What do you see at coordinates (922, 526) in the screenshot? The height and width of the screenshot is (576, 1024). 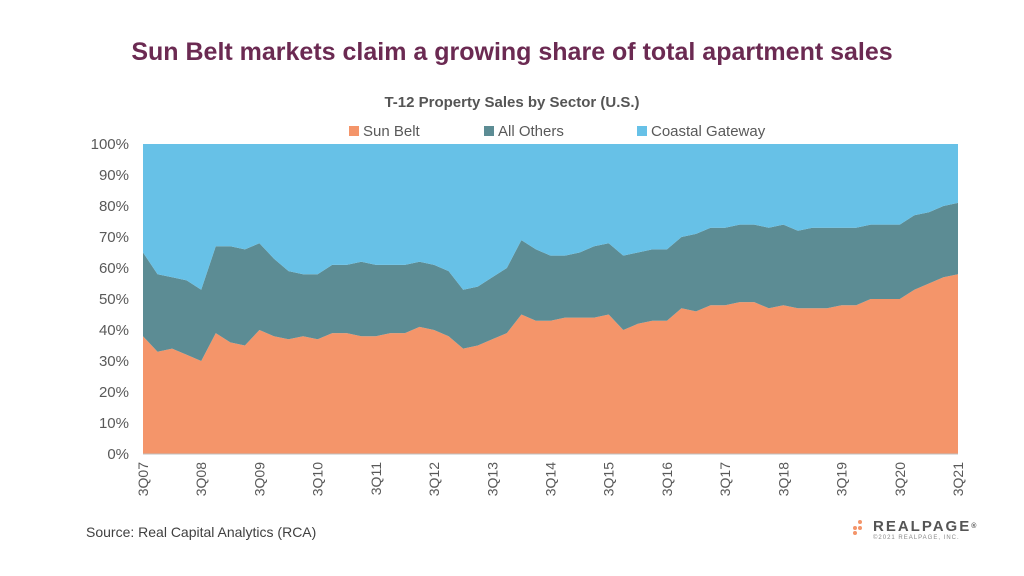 I see `logo-wordmark: REALPAGE` at bounding box center [922, 526].